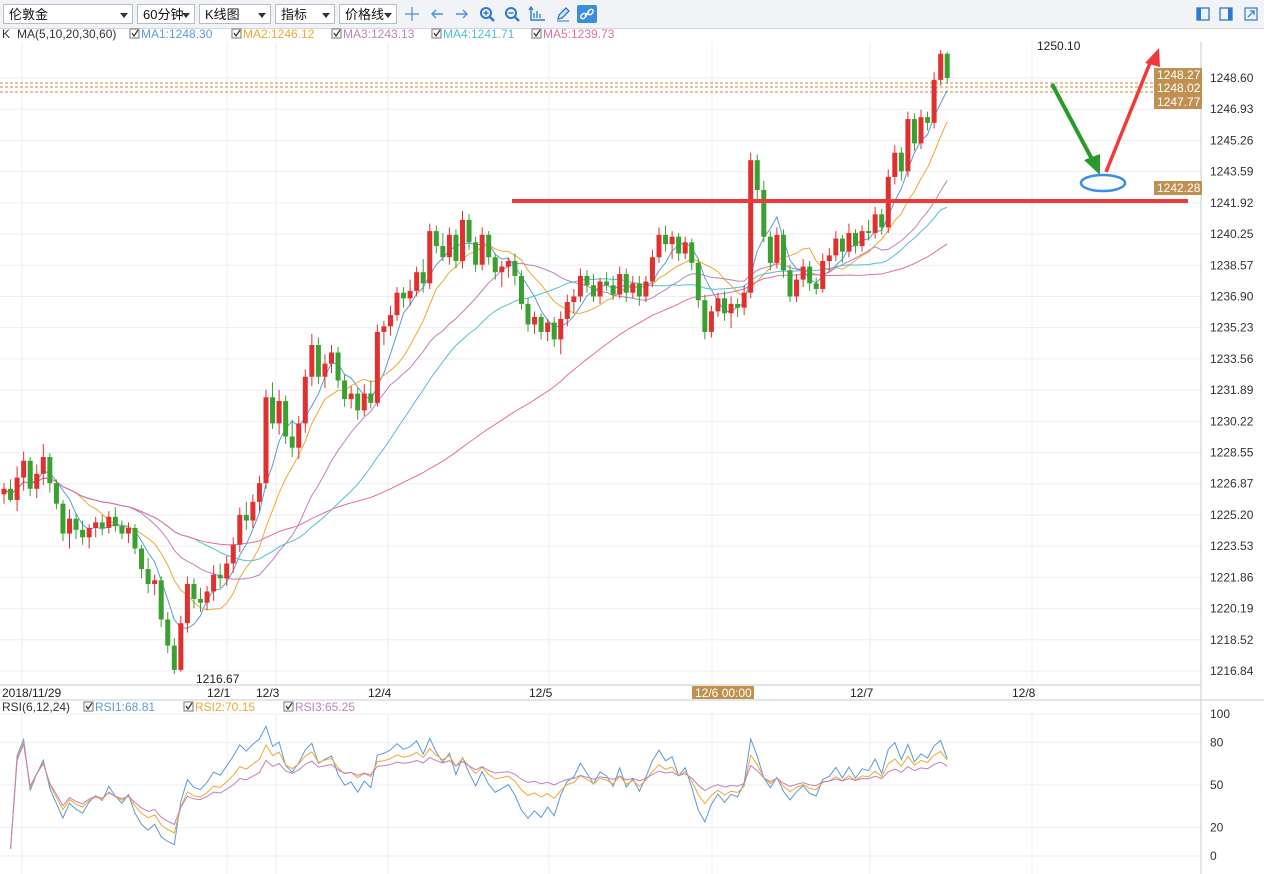 The image size is (1264, 874). I want to click on price-axis-label: 1226.87, so click(1232, 484).